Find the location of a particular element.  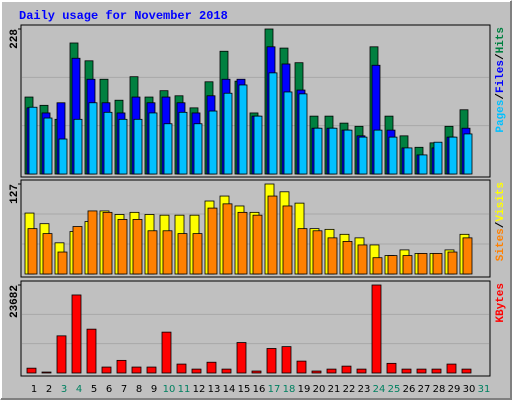

x-tick-label: 13 is located at coordinates (214, 389).